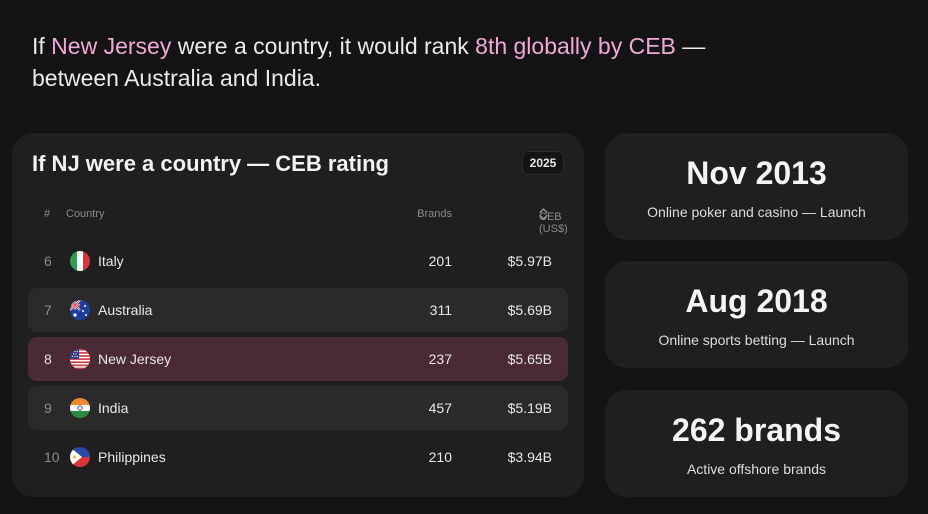  Describe the element at coordinates (298, 359) in the screenshot. I see `table-row-highlighted: 8 New Jersey 237 $5.65B` at that location.